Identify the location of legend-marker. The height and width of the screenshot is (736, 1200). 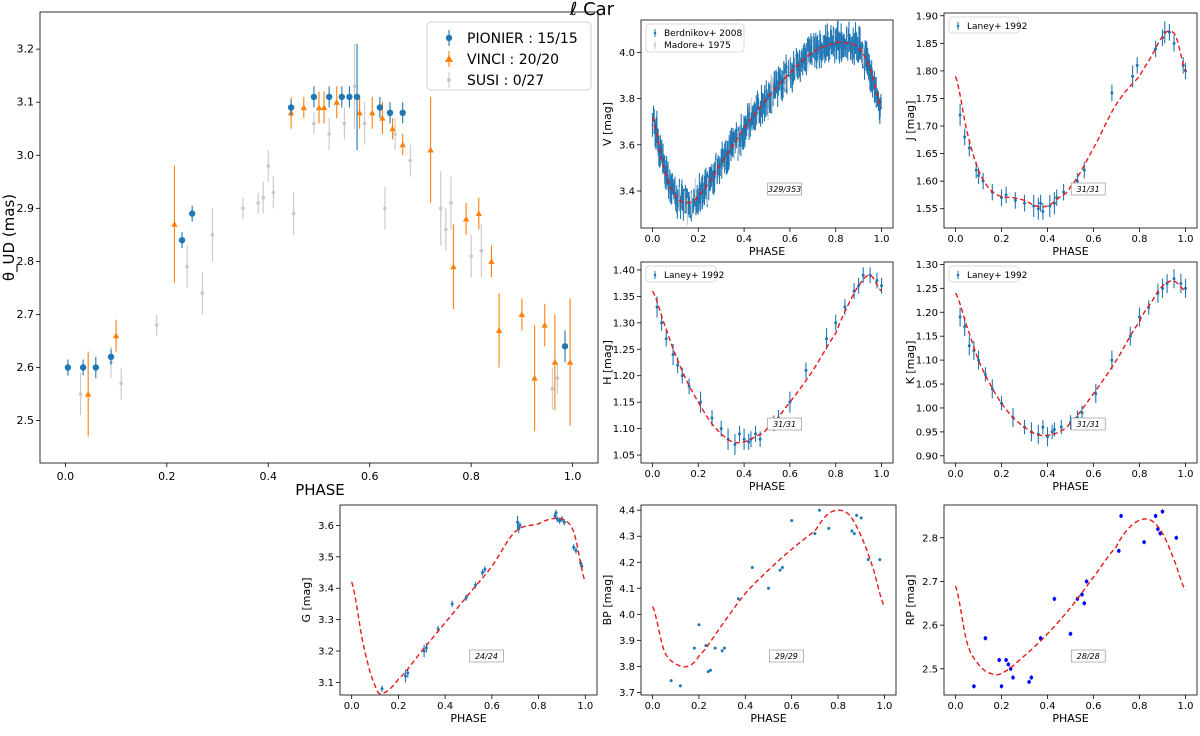
(958, 26).